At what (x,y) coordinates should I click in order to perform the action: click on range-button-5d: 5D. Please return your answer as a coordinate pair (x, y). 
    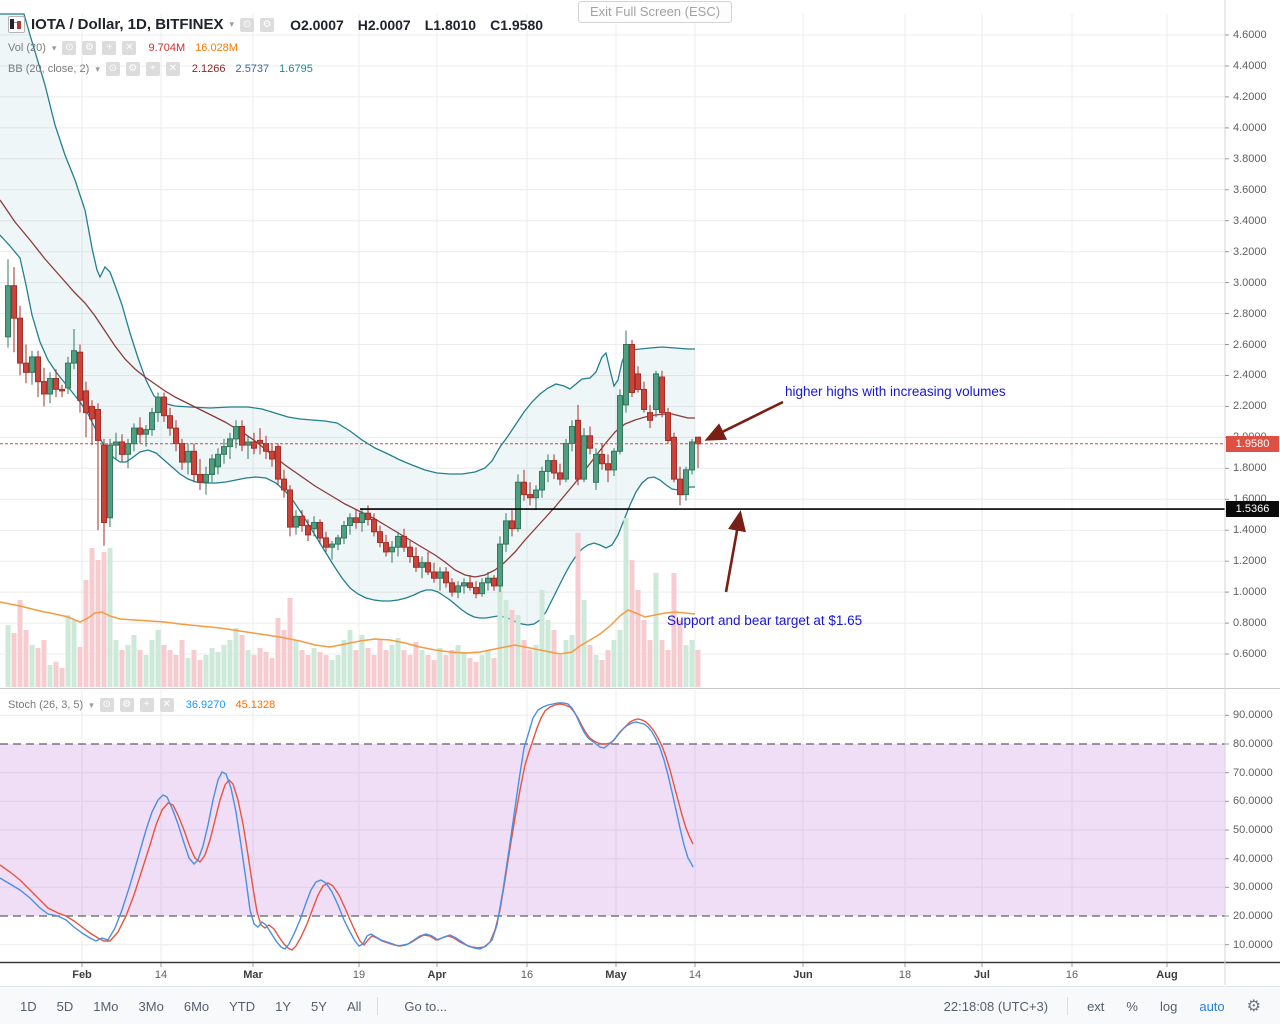
    Looking at the image, I should click on (65, 1006).